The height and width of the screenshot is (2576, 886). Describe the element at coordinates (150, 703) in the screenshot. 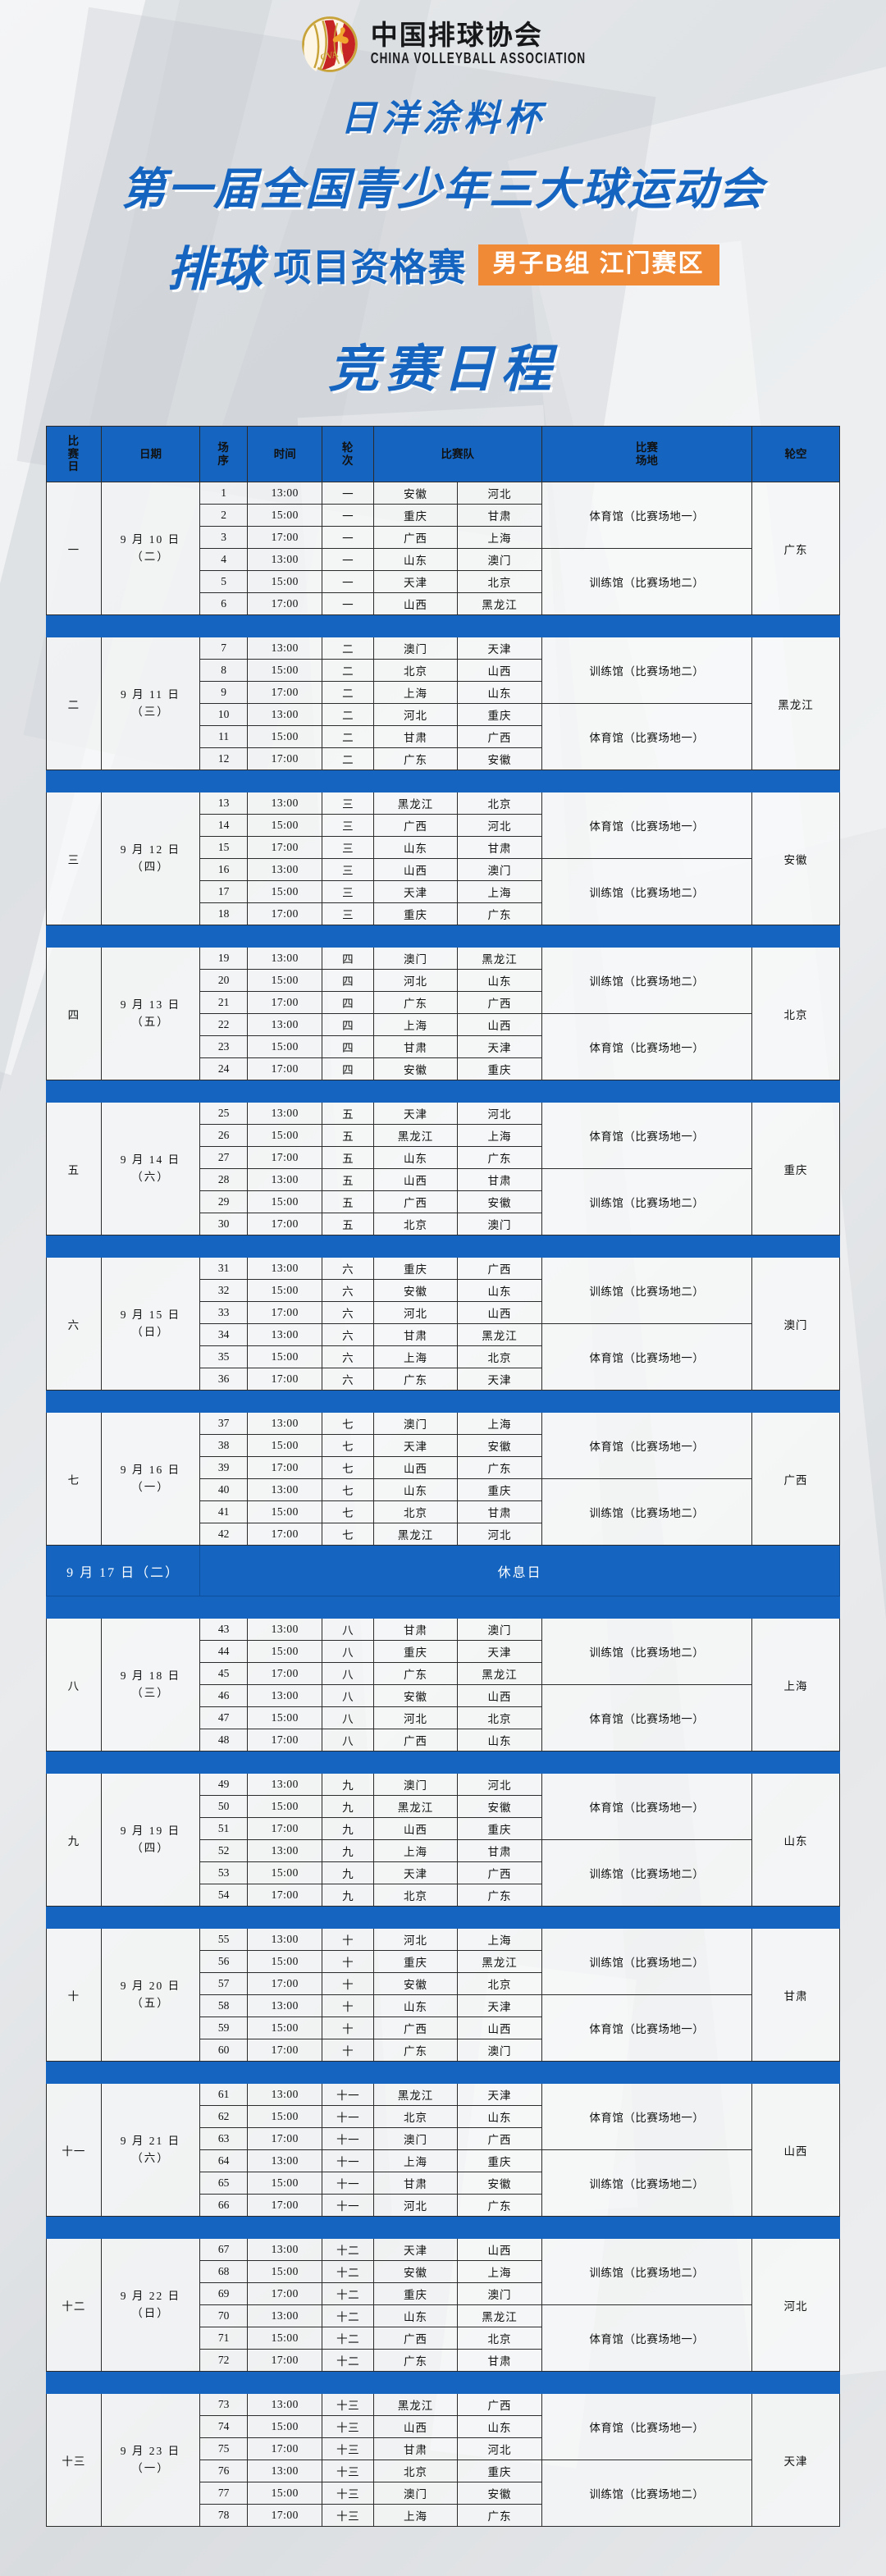

I see `match-date: 9 月 11 日 （三）` at that location.